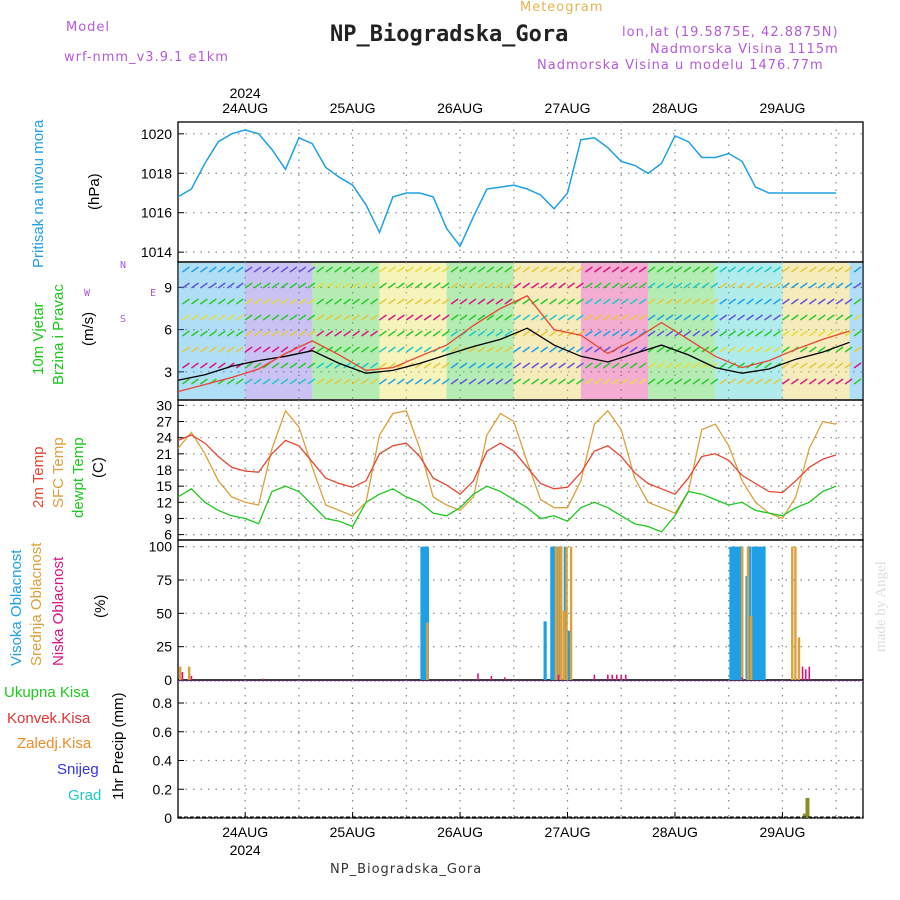 The width and height of the screenshot is (900, 900). I want to click on ytick-label: 6, so click(168, 535).